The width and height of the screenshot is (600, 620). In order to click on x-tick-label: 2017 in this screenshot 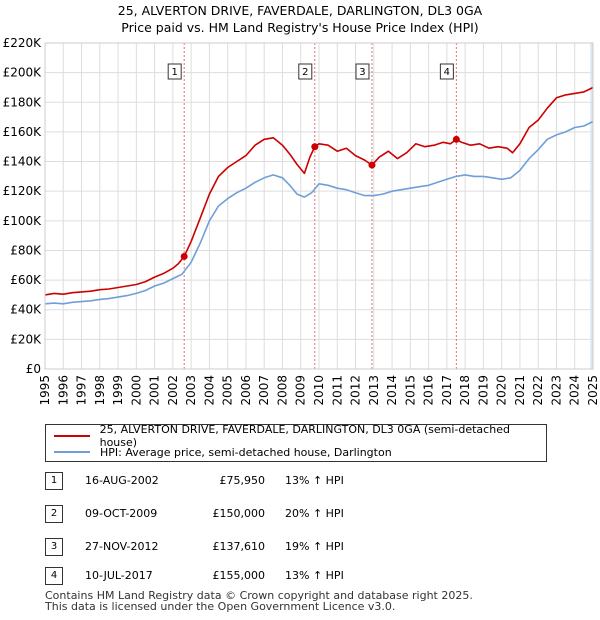, I will do `click(447, 390)`.